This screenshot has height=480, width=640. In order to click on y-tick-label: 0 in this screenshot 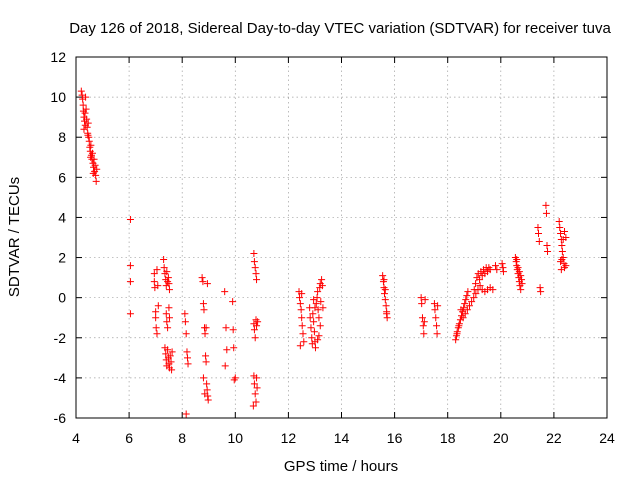, I will do `click(62, 298)`.